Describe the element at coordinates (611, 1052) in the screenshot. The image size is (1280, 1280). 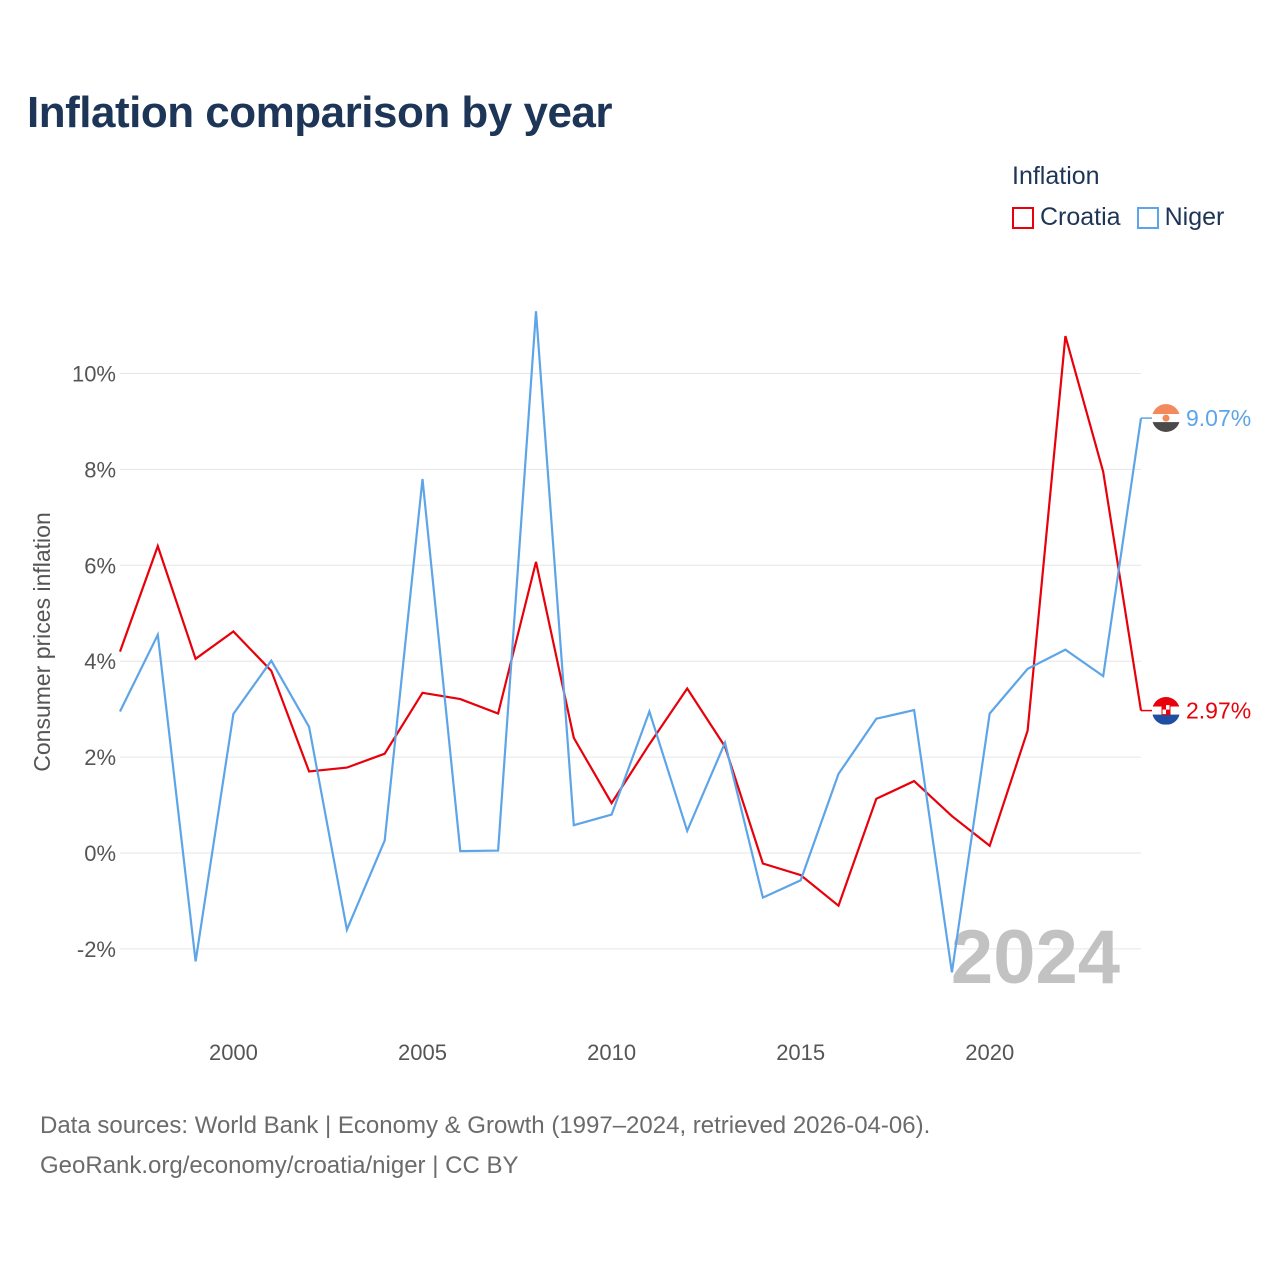
I see `x-tick-label: 2010` at that location.